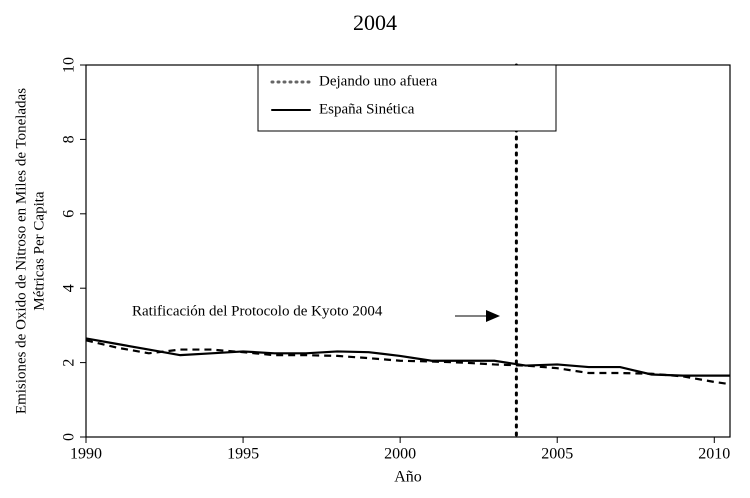 Image resolution: width=750 pixels, height=498 pixels. I want to click on x-tick-label: 1990, so click(86, 454).